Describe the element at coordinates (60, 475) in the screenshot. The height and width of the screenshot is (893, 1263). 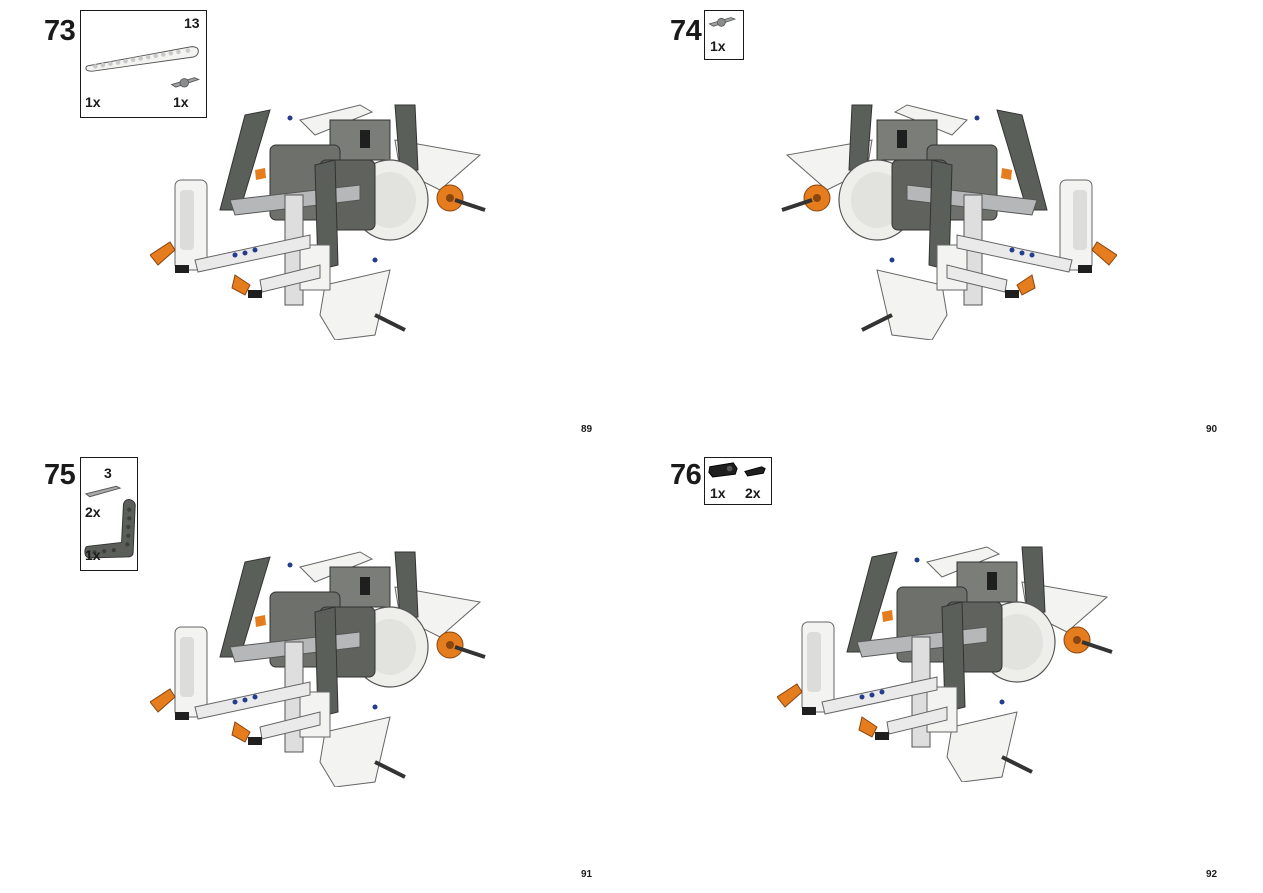
I see `step-number: 75` at that location.